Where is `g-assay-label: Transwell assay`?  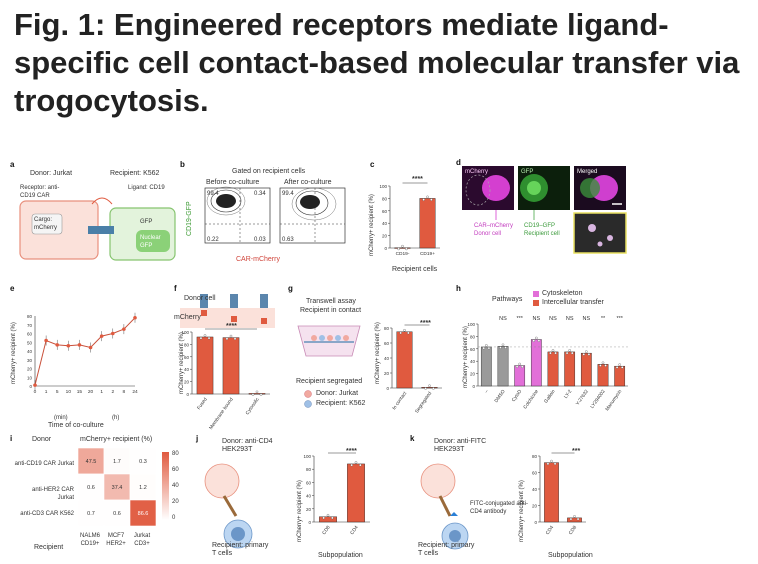
g-assay-label: Transwell assay is located at coordinates (331, 301).